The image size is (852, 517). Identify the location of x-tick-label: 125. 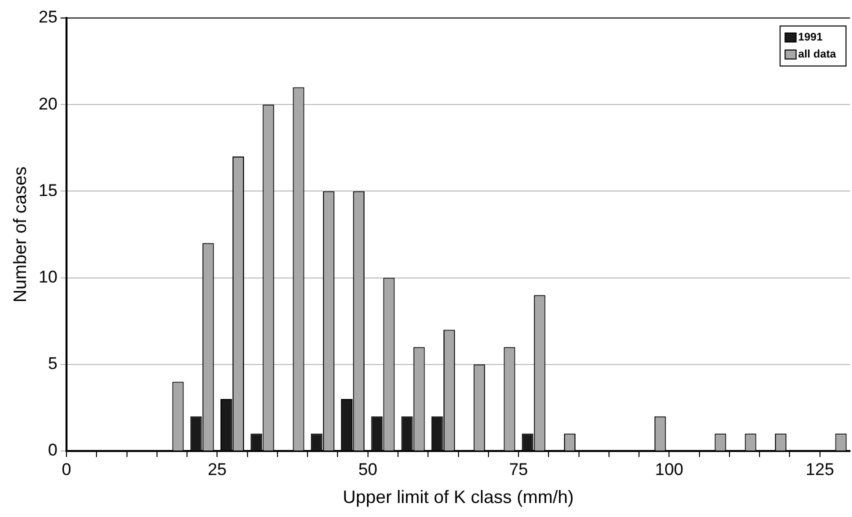
(820, 469).